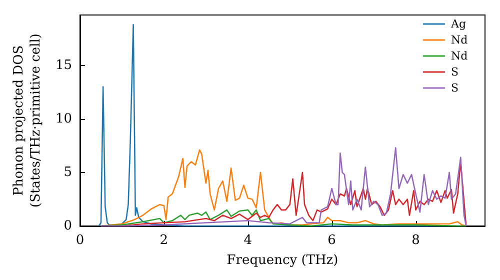 This screenshot has width=500, height=280. Describe the element at coordinates (28, 120) in the screenshot. I see `y-axis-title: Phonon projected DOS (States/THz·primitive cell)` at that location.